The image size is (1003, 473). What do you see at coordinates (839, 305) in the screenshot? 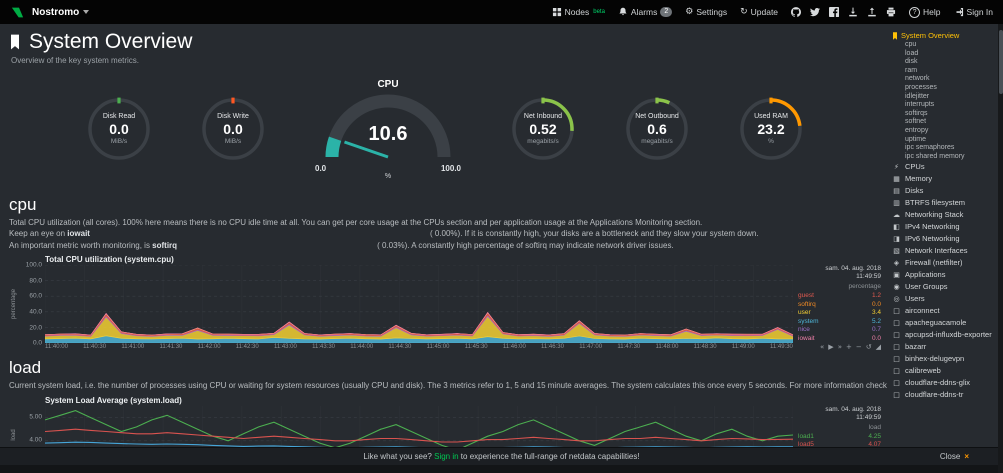
I see `legend-row-softirq: softirq 0.0` at bounding box center [839, 305].